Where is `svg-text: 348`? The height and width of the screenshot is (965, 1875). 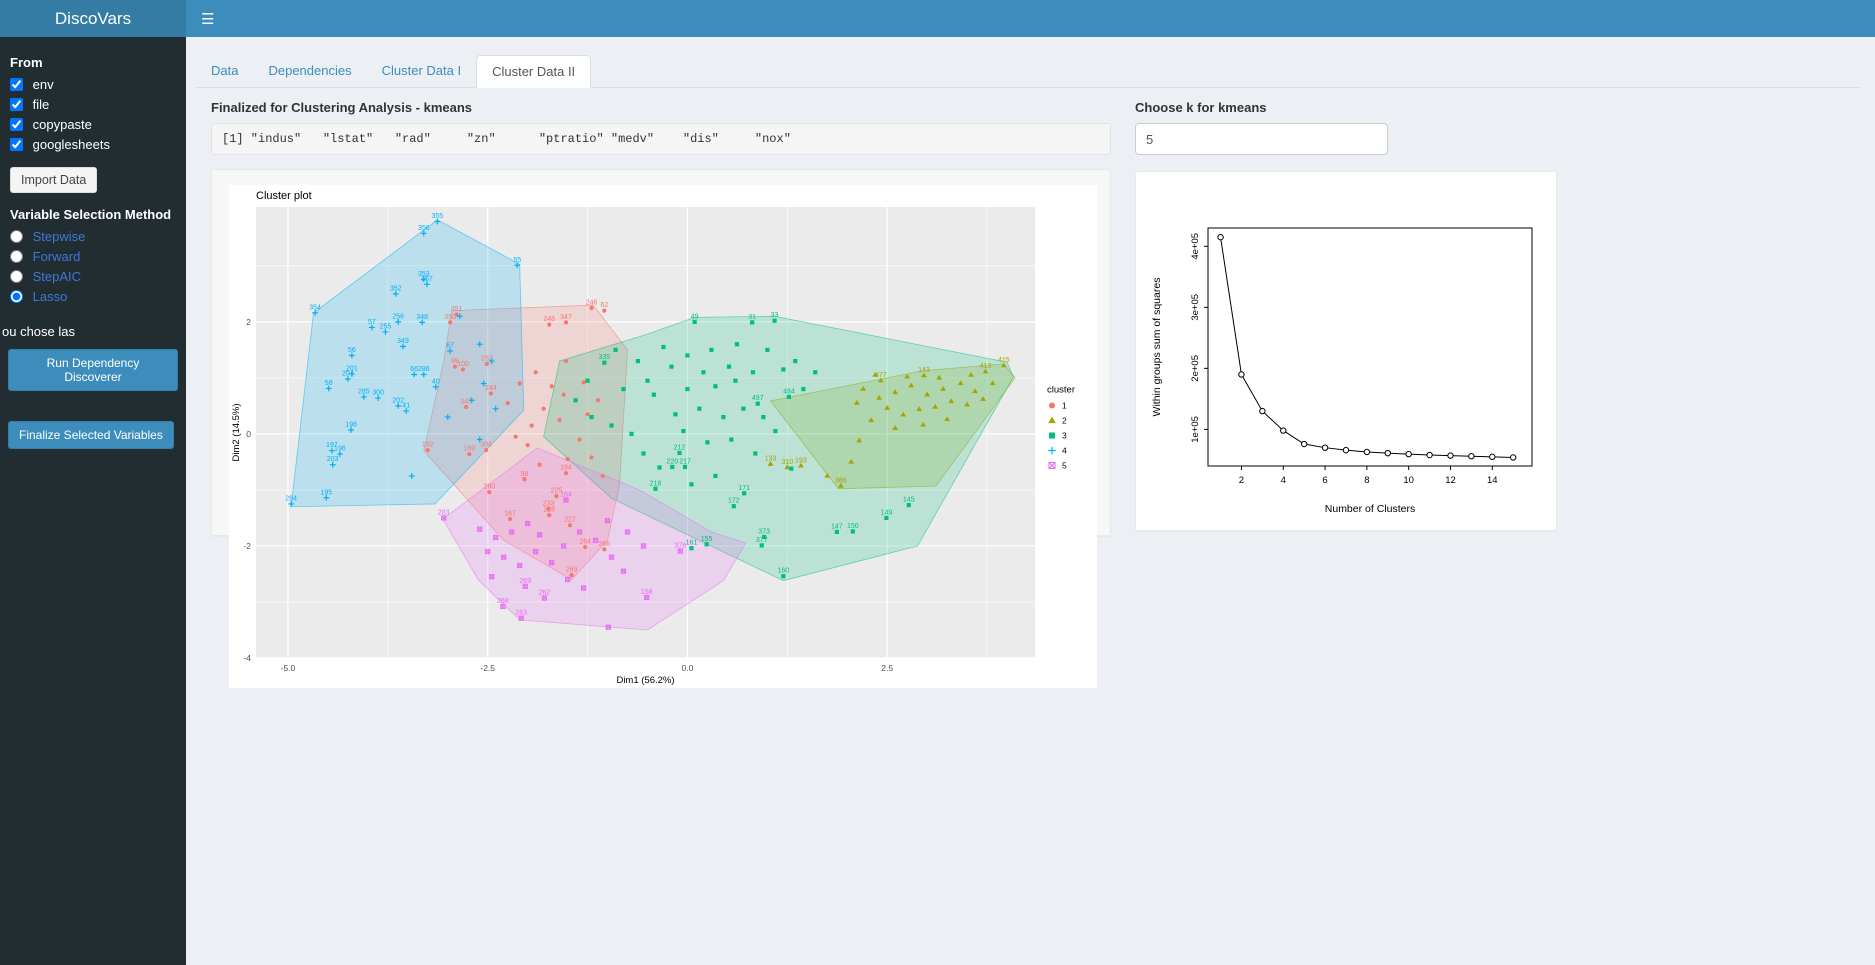
svg-text: 348 is located at coordinates (422, 317).